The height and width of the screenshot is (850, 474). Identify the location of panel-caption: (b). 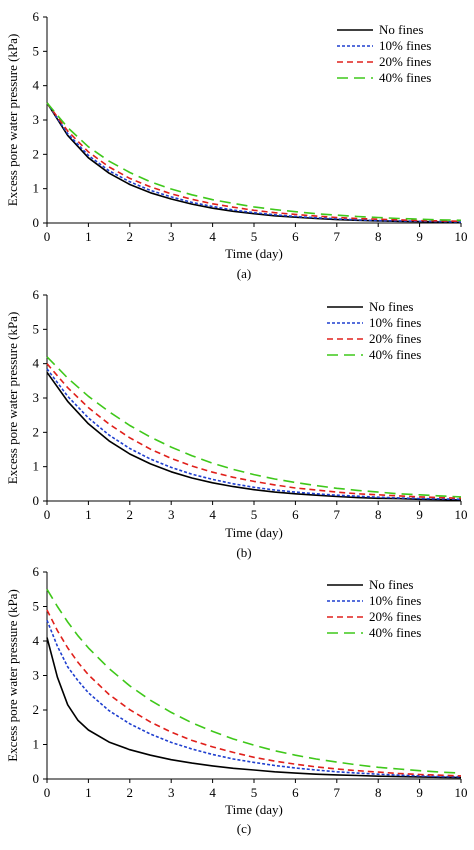
(243, 552).